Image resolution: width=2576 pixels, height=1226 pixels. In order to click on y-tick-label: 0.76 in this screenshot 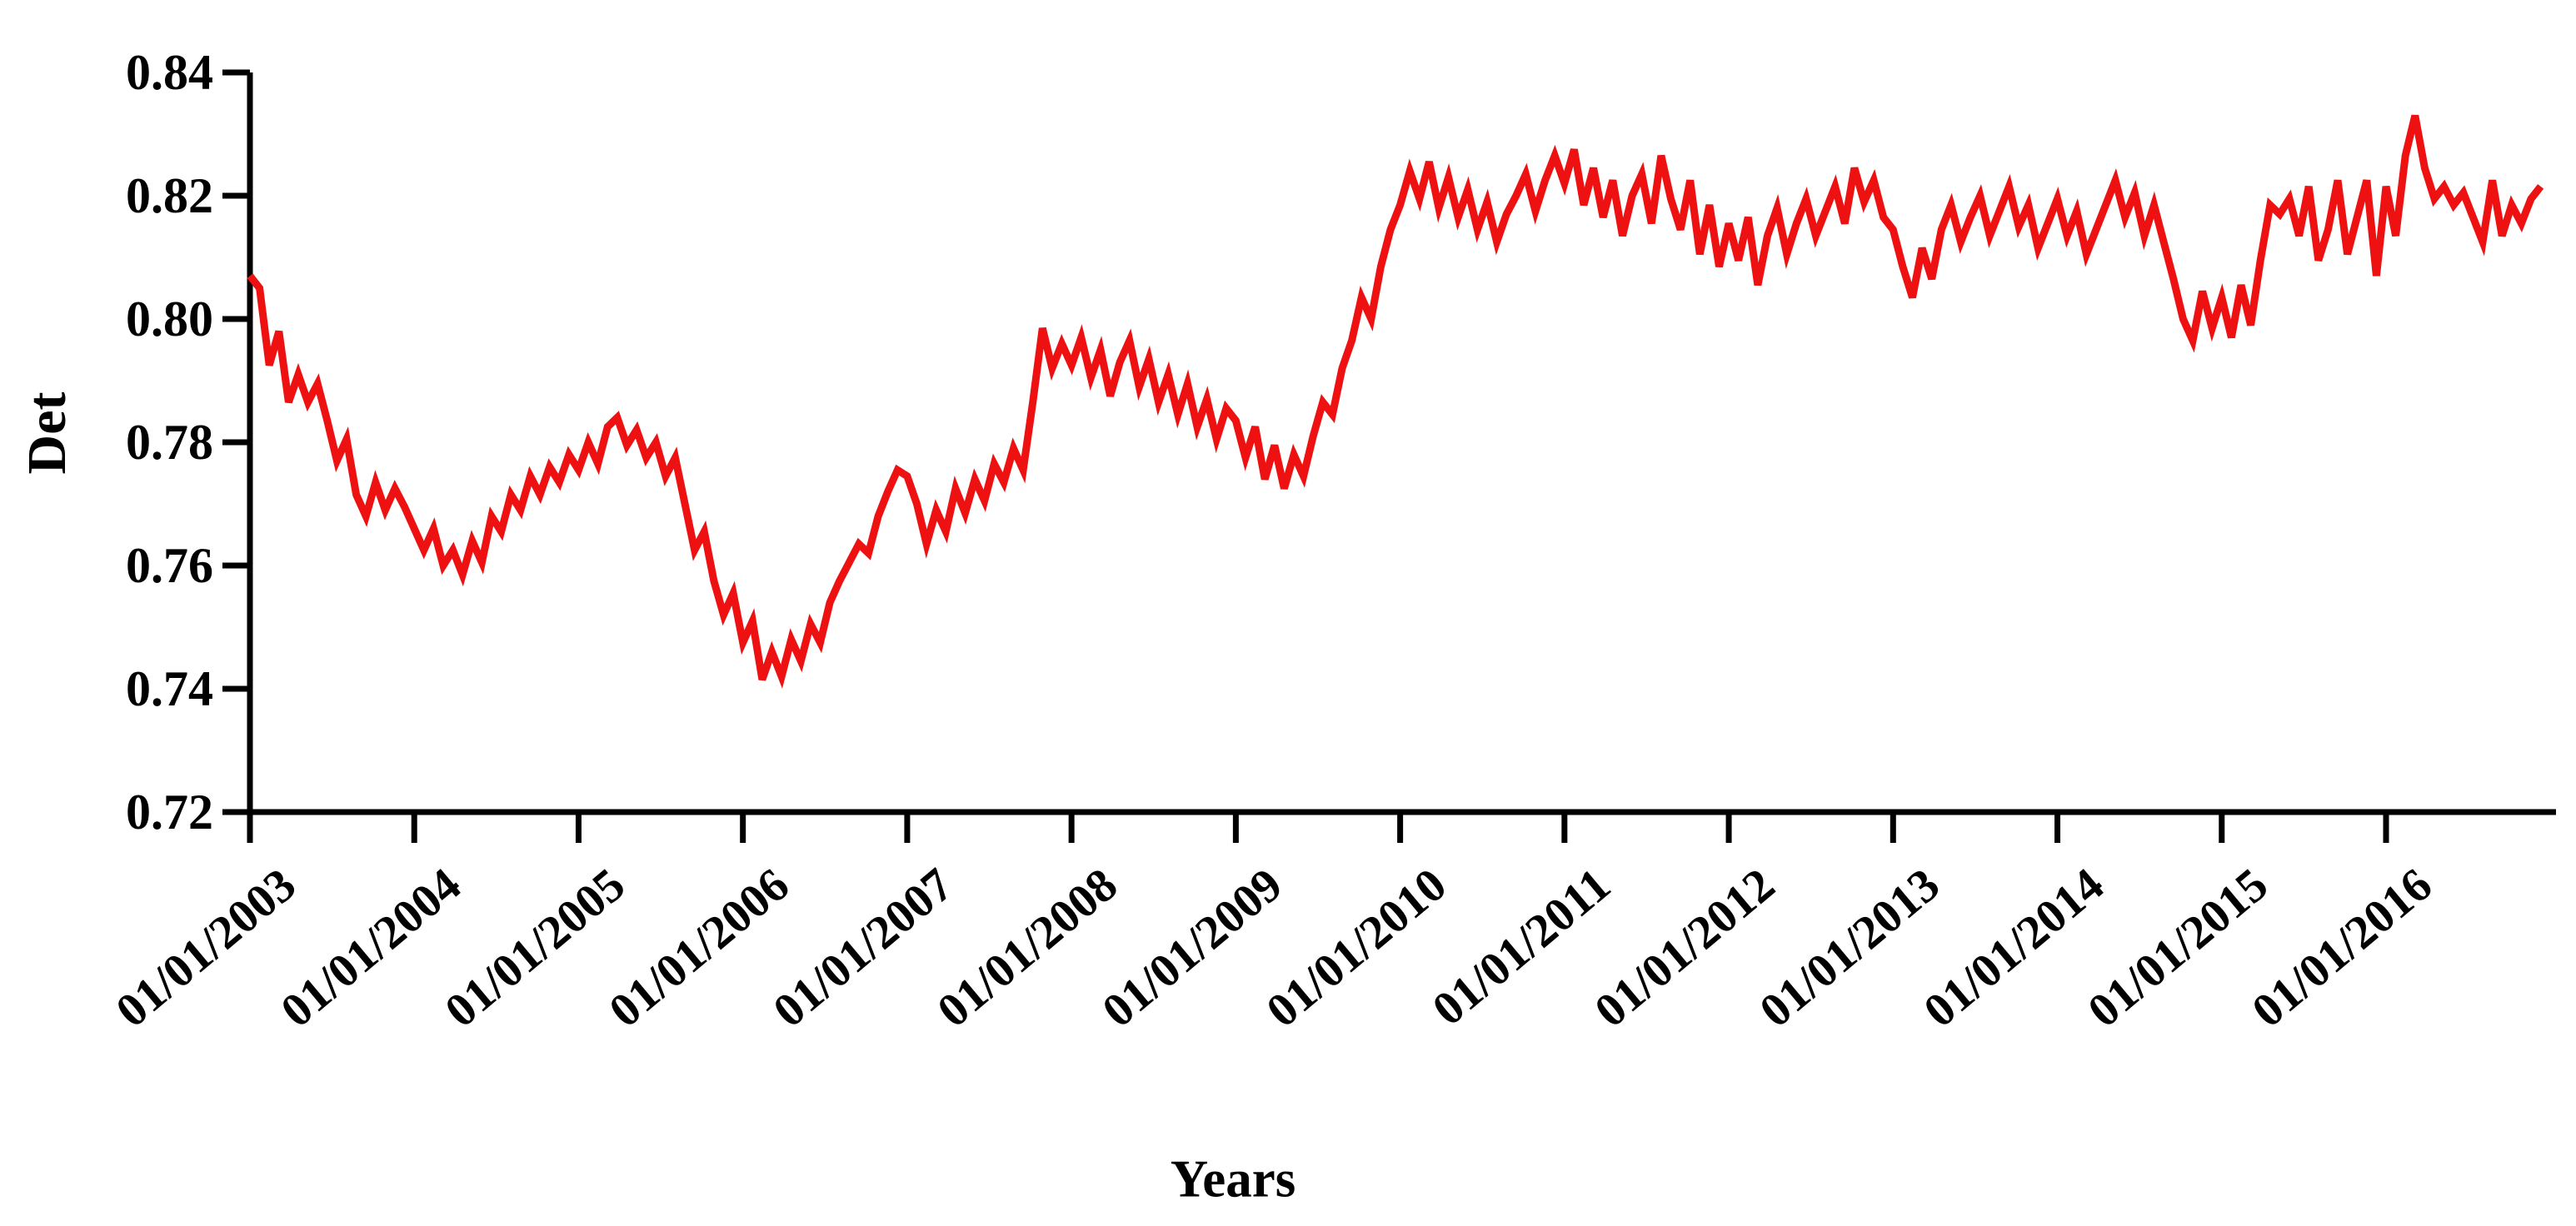, I will do `click(169, 565)`.